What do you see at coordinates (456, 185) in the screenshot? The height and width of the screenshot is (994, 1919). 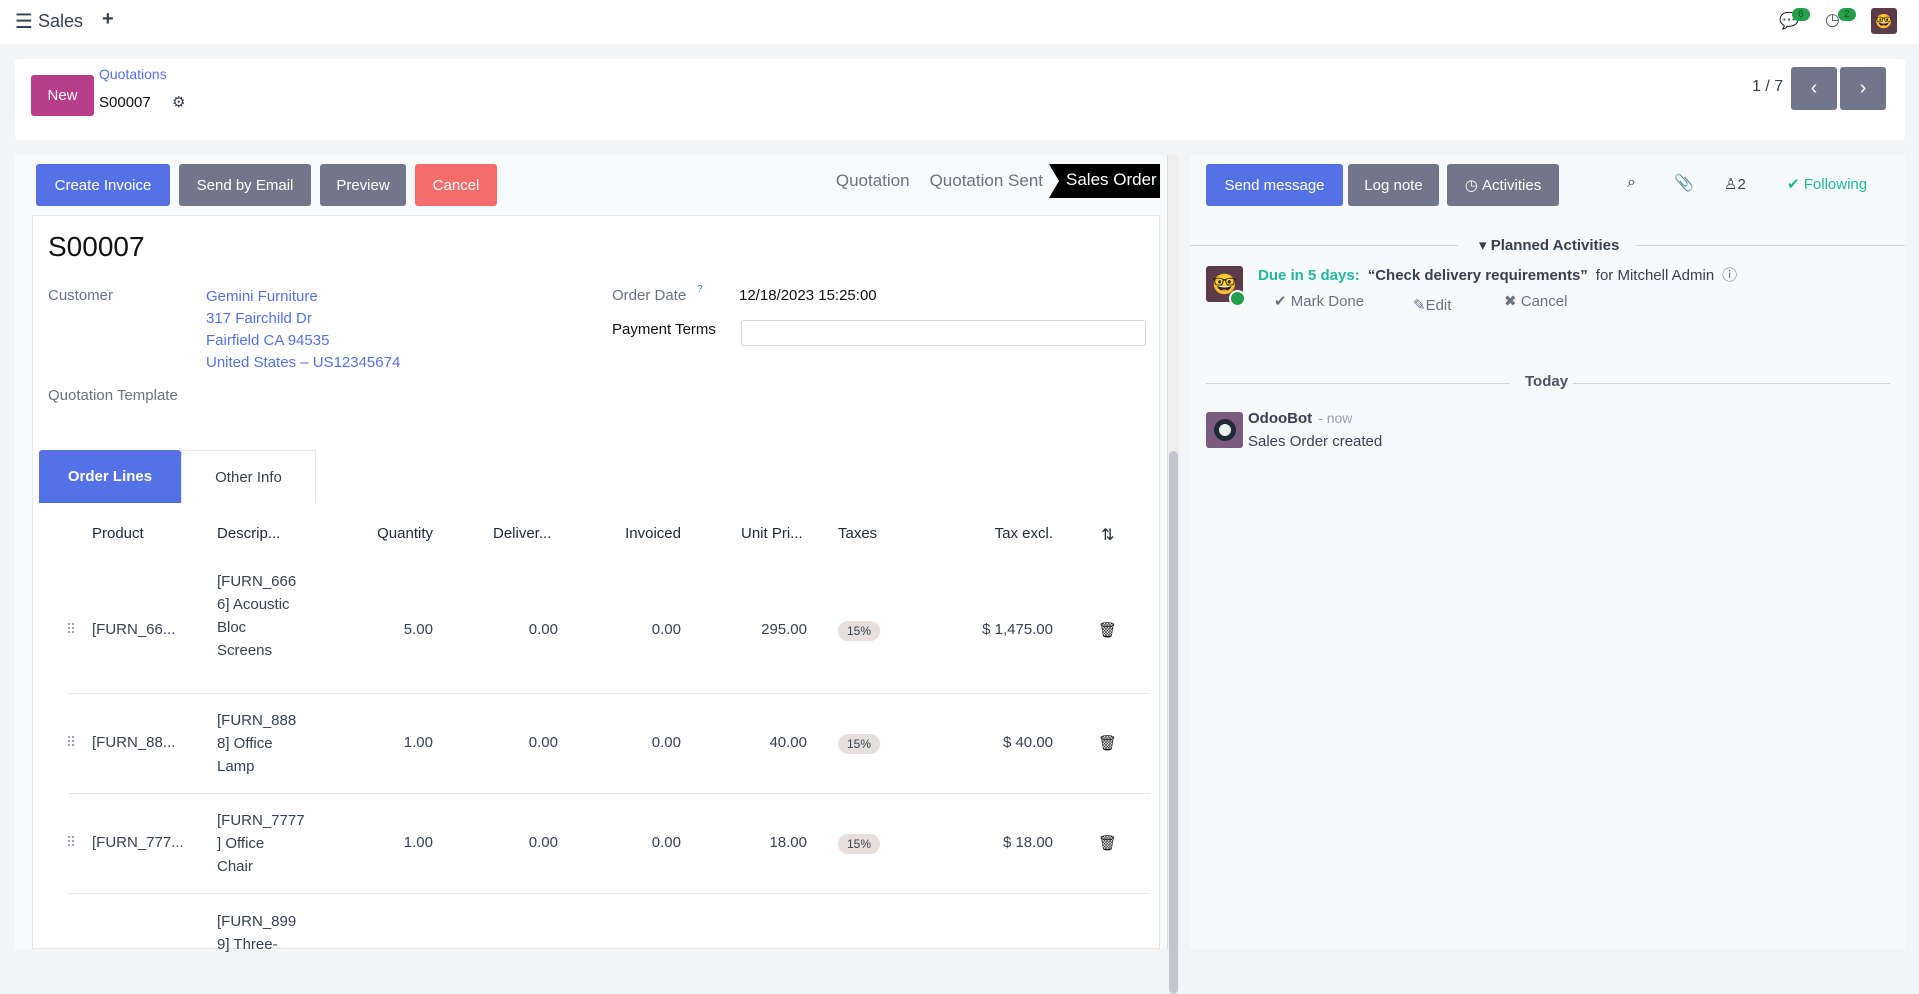 I see `cancel-button: Cancel` at bounding box center [456, 185].